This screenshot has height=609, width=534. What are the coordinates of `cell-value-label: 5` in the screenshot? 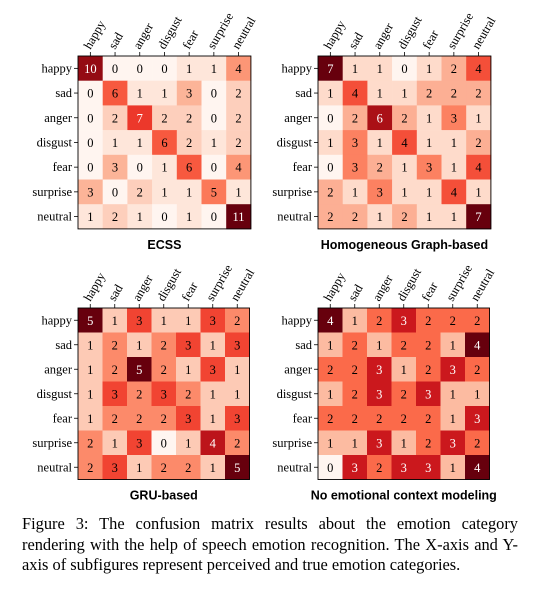 It's located at (139, 370).